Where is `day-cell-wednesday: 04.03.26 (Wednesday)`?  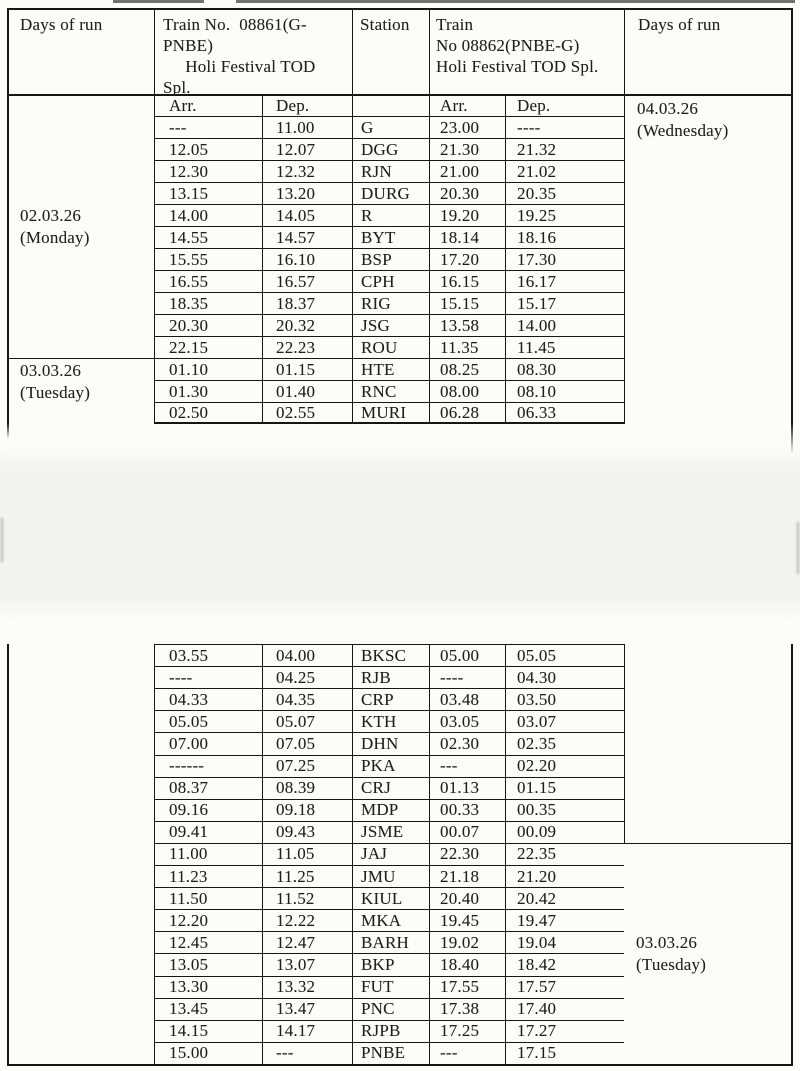 day-cell-wednesday: 04.03.26 (Wednesday) is located at coordinates (707, 259).